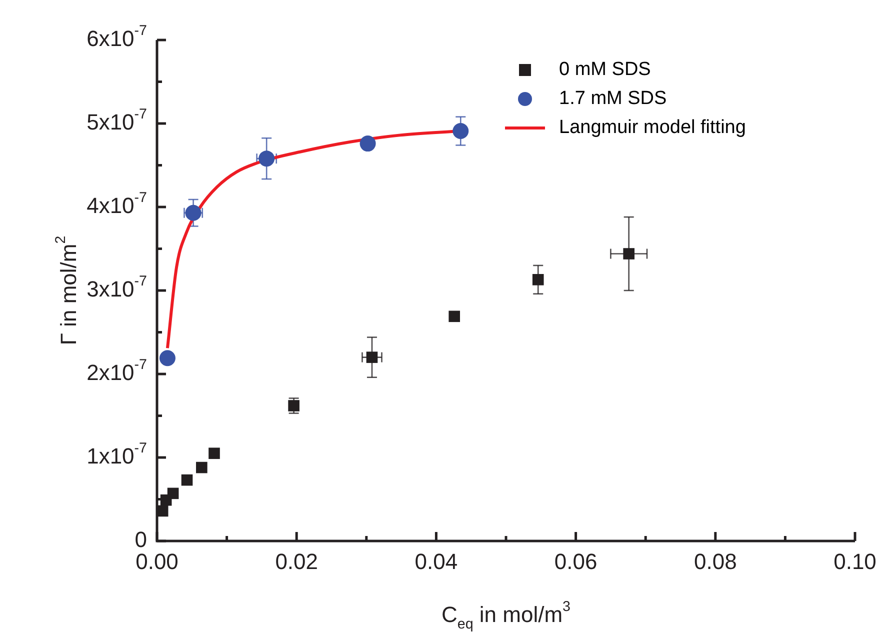 Image resolution: width=889 pixels, height=641 pixels. I want to click on x-tick-label: 0.02, so click(296, 561).